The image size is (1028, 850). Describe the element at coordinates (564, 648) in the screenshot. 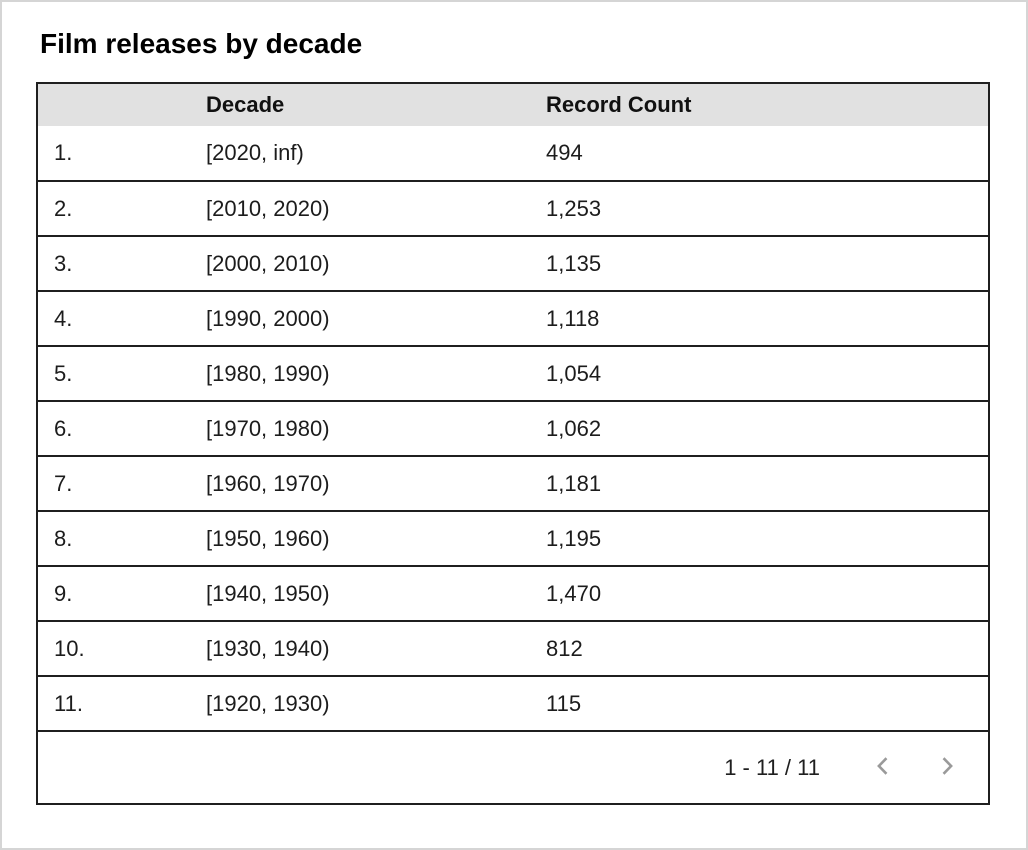

I see `record-count-cell: 812` at that location.